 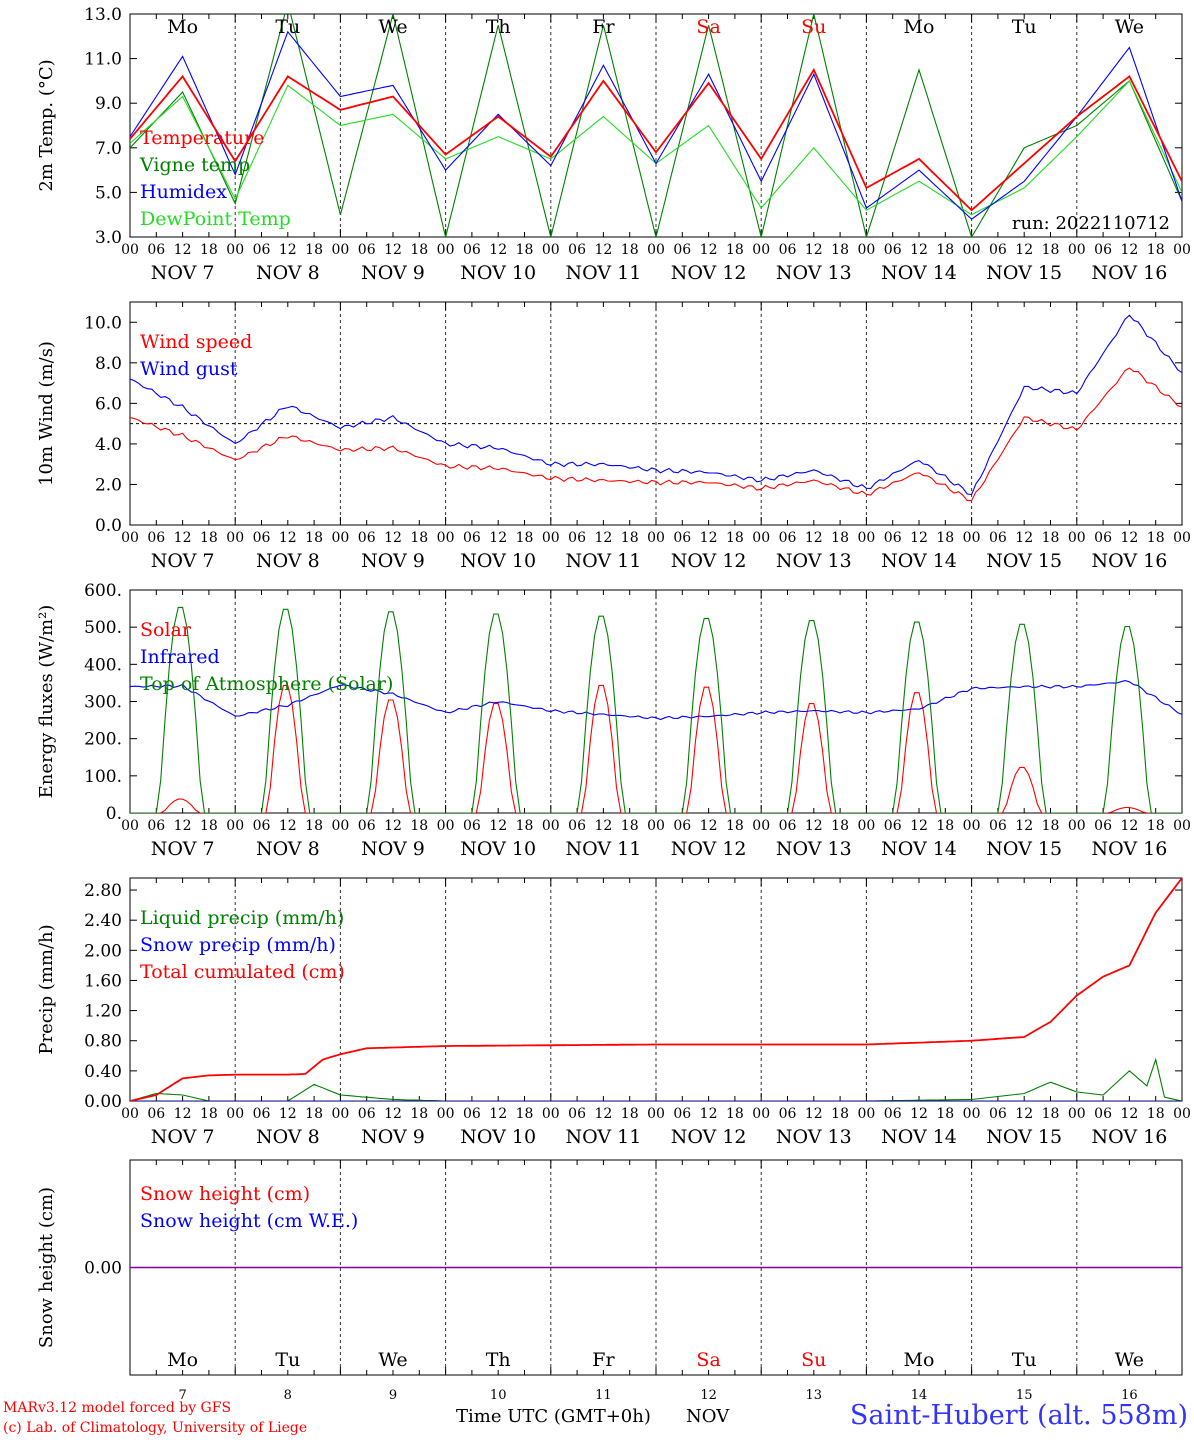 What do you see at coordinates (103, 777) in the screenshot?
I see `y-tick-label: 100.` at bounding box center [103, 777].